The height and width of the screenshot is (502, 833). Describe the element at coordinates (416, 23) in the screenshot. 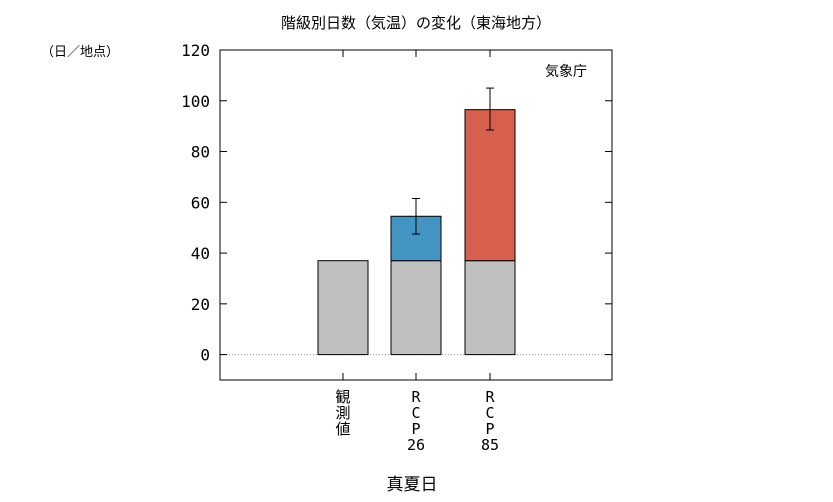

I see `chart-title: 階級別日数（気温）の変化（東海地方）` at that location.